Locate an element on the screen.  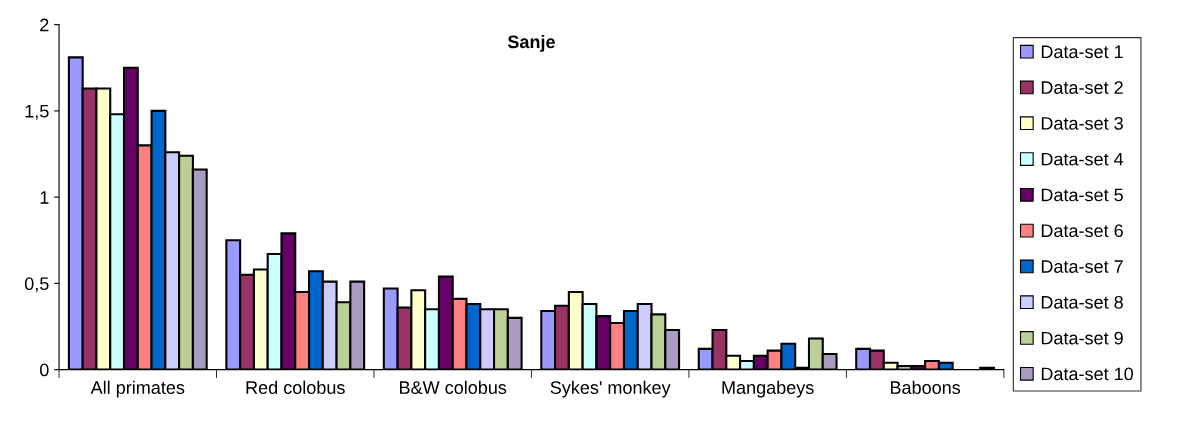
legend-label: Data-set 10 is located at coordinates (1087, 374).